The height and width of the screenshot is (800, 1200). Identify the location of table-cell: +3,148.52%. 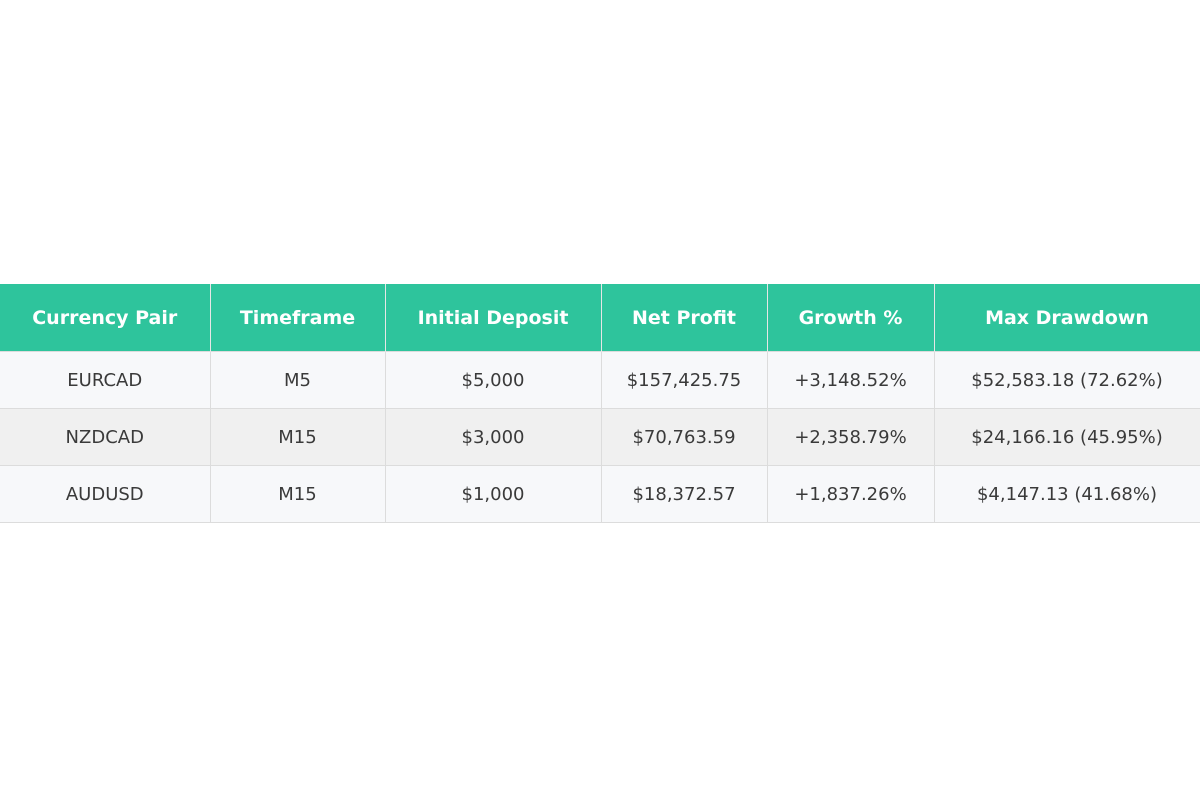
(851, 380).